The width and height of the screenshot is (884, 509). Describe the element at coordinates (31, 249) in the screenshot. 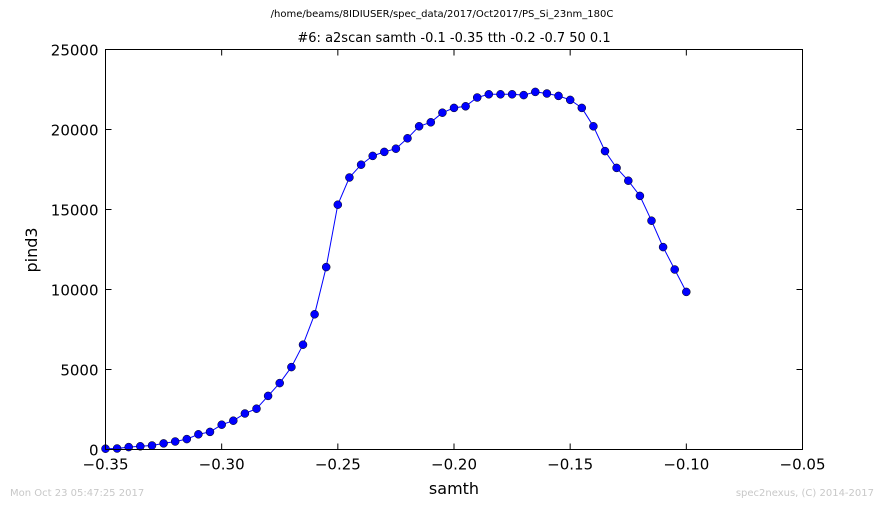

I see `y-axis-label: pind3` at that location.